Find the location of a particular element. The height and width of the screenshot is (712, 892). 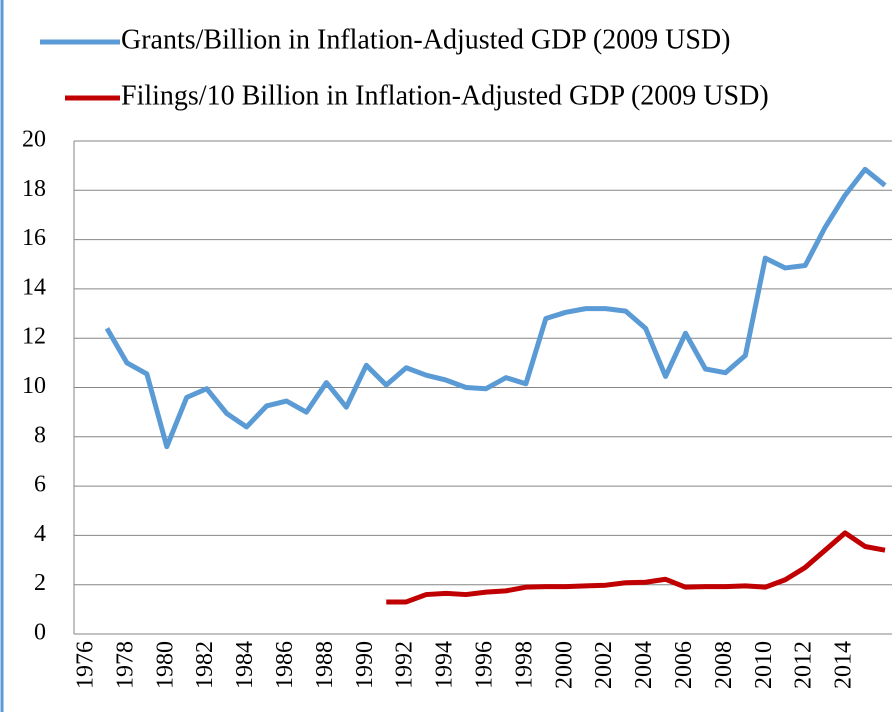

y-tick-label: 4 is located at coordinates (40, 534).